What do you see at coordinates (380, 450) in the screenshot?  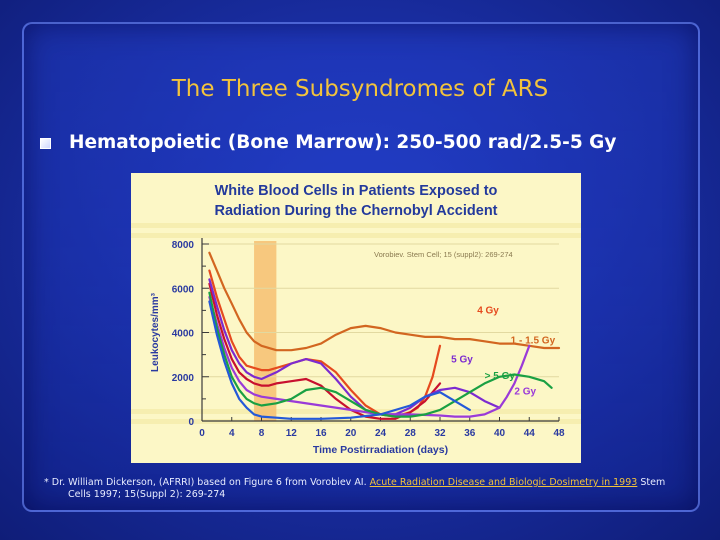 I see `x-axis-label: Time Postirradiation (days)` at bounding box center [380, 450].